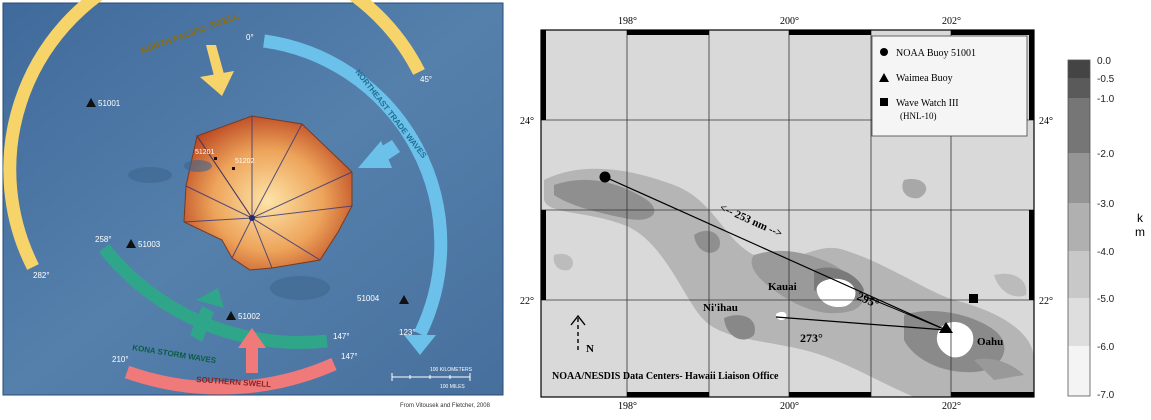 Image resolution: width=1151 pixels, height=420 pixels. Describe the element at coordinates (217, 70) in the screenshot. I see `north-pacific-arrow` at that location.